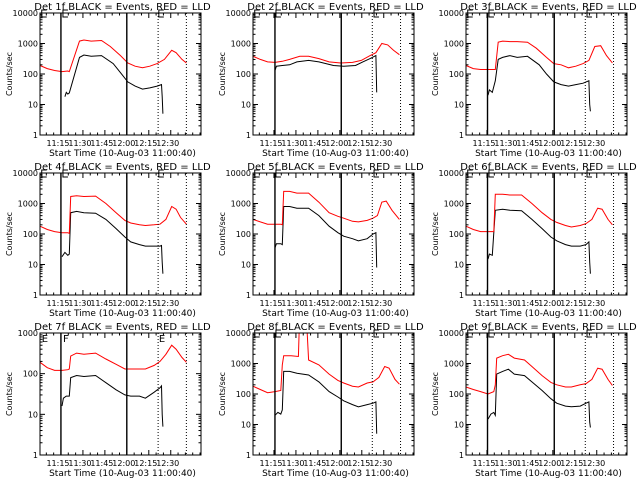 The width and height of the screenshot is (640, 480). Describe the element at coordinates (122, 167) in the screenshot. I see `chart-title: Det 4f BLACK = Events, RED = LLD` at that location.